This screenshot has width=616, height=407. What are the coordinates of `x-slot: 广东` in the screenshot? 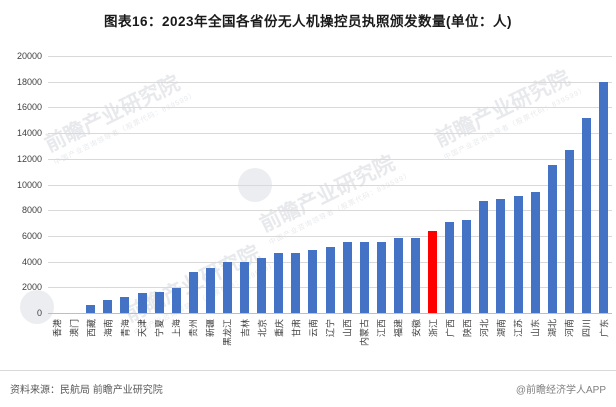 It's located at (603, 345).